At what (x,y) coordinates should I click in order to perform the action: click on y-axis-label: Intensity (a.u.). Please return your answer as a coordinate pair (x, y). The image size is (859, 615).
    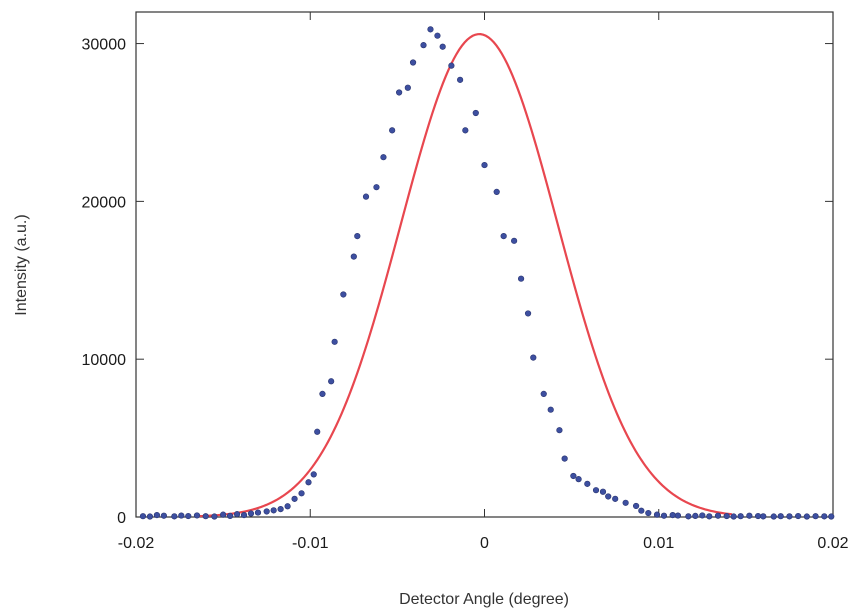
    Looking at the image, I should click on (21, 264).